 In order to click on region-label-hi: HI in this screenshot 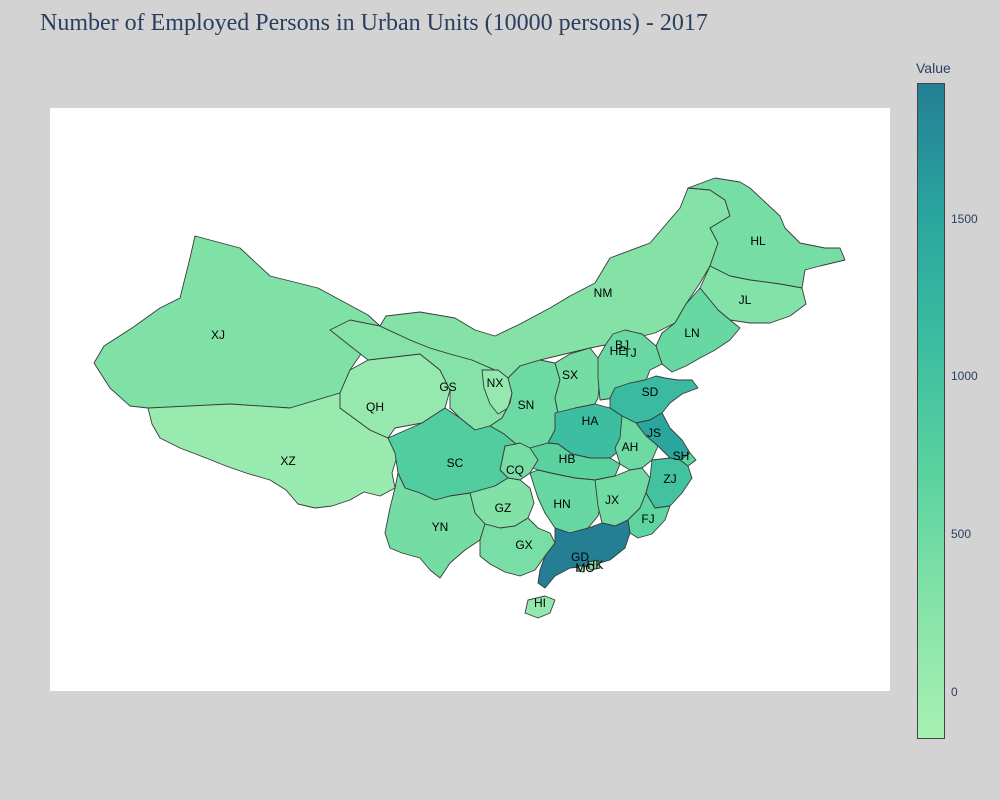, I will do `click(540, 603)`.